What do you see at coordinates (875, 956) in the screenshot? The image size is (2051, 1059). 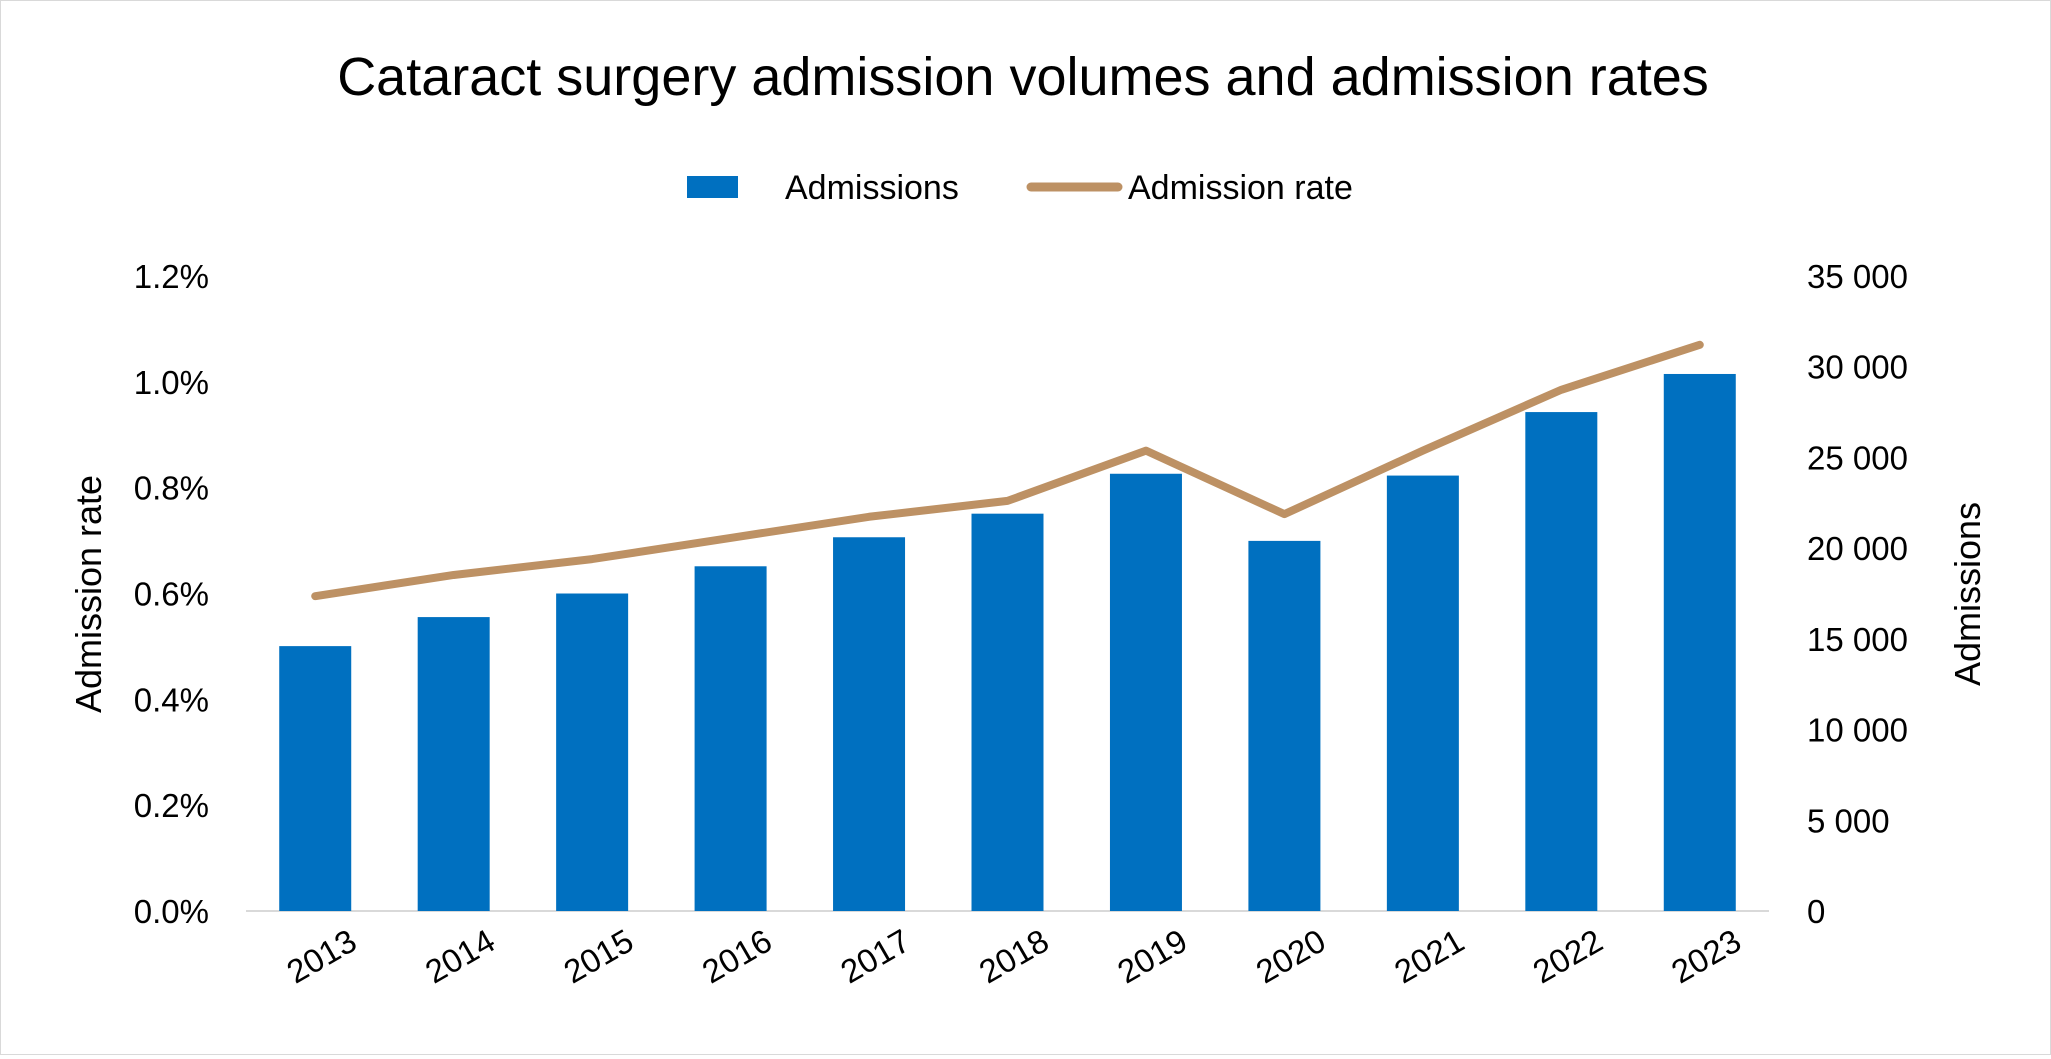 I see `x-tick-label: 2017` at bounding box center [875, 956].